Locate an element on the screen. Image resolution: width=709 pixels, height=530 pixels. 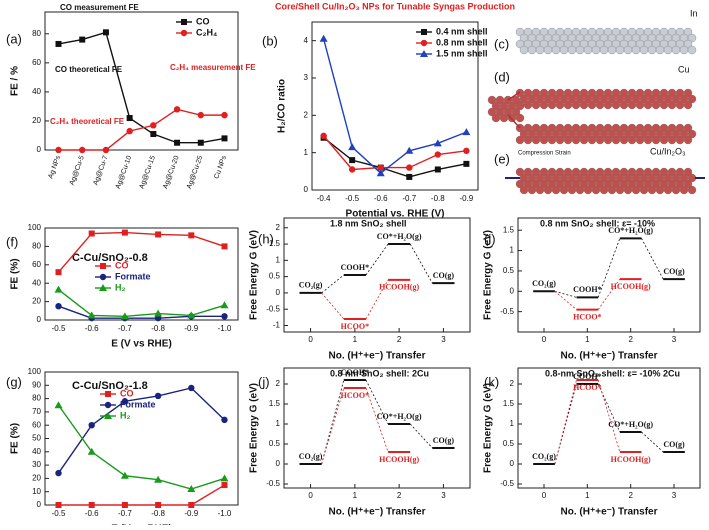
y-tick-label: 20 is located at coordinates (36, 120).